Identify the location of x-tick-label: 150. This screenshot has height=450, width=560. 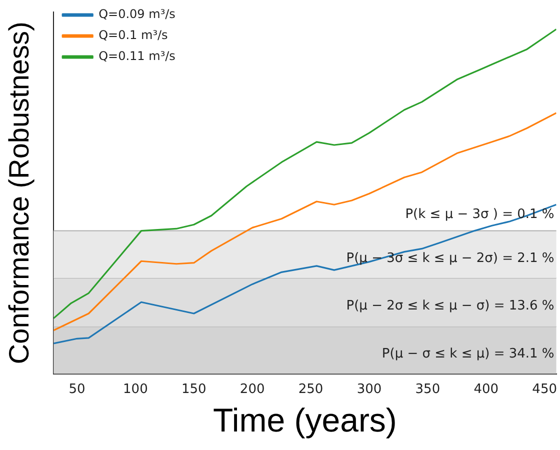
(193, 389).